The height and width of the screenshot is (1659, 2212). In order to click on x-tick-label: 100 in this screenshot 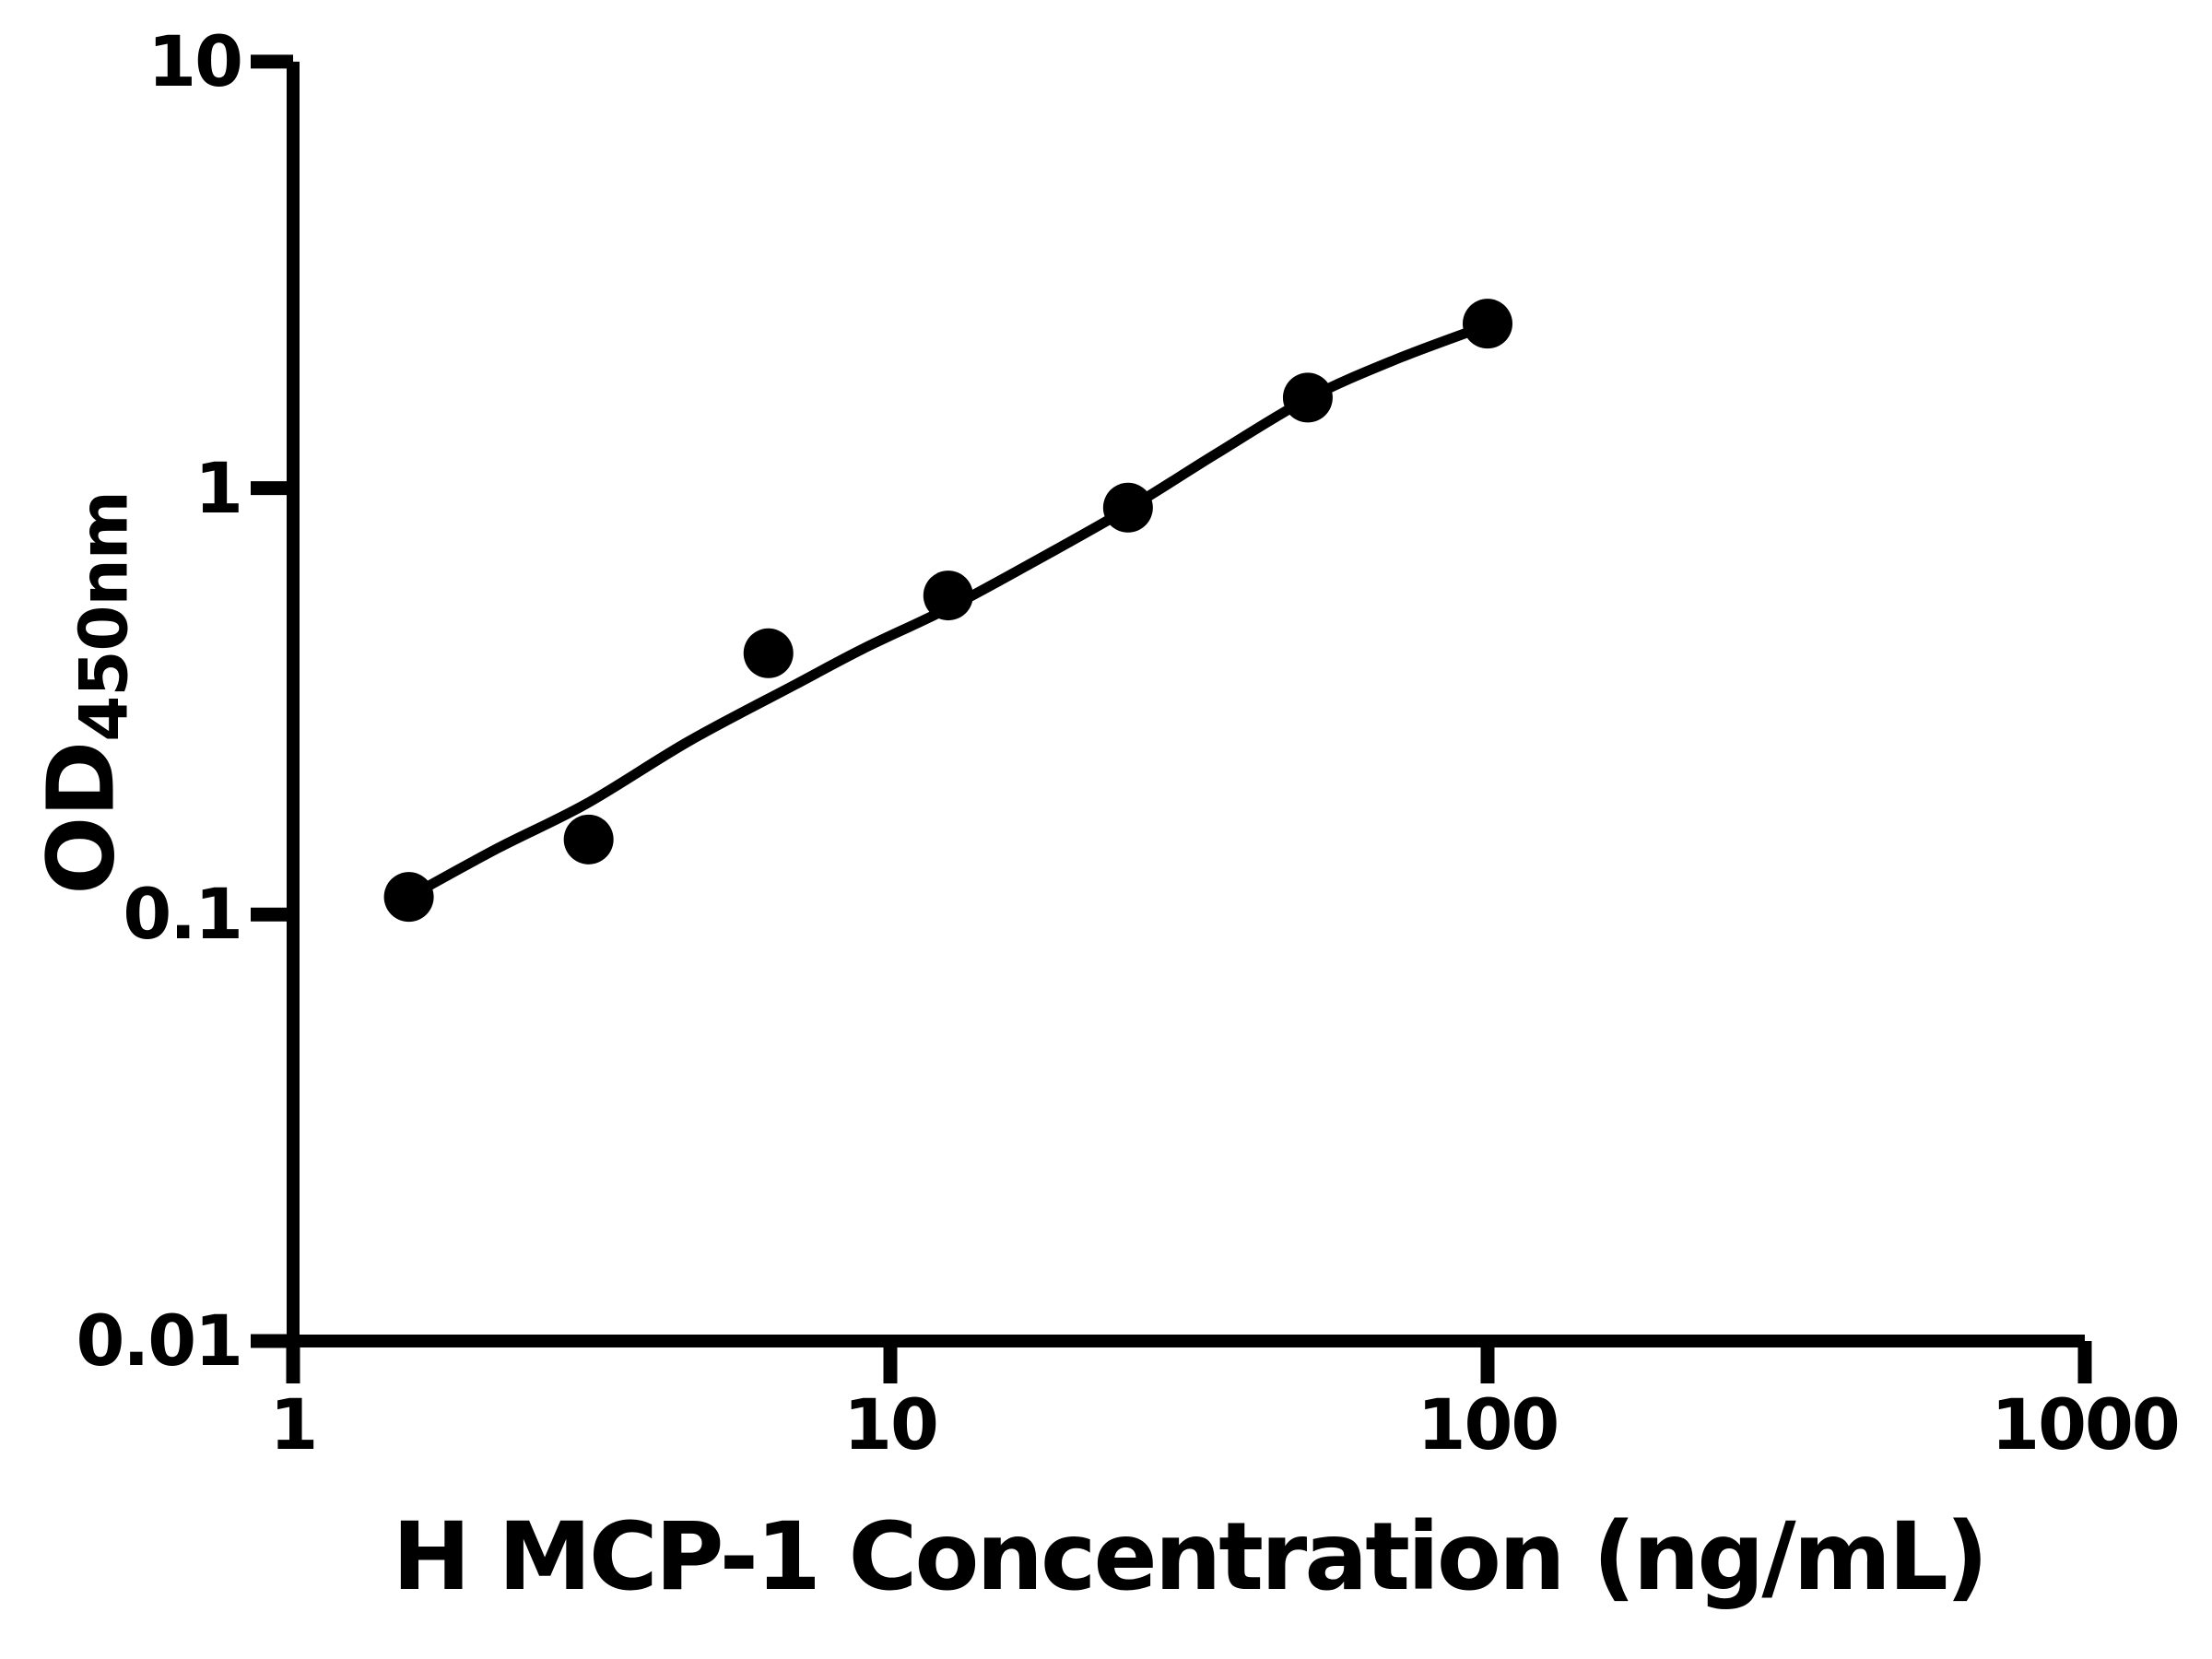, I will do `click(1488, 1424)`.